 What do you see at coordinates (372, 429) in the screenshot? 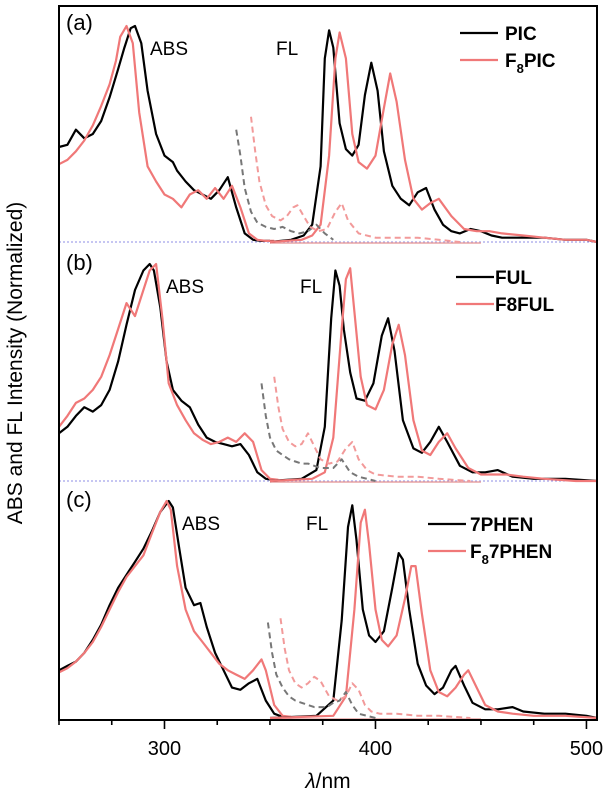
I see `series-f8ful-fl-dashed-` at bounding box center [372, 429].